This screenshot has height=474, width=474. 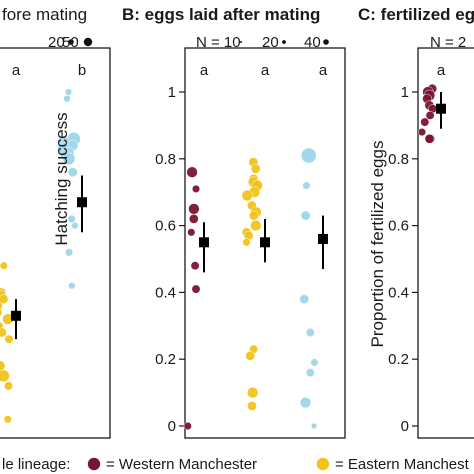 What do you see at coordinates (36, 464) in the screenshot?
I see `legend-prefix: le lineage:` at bounding box center [36, 464].